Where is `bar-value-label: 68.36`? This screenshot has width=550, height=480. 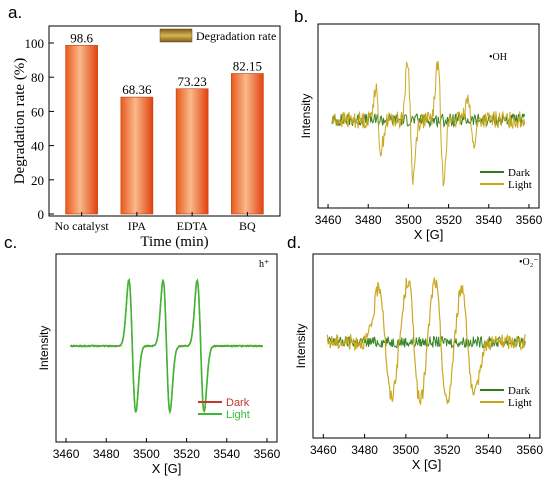 bar-value-label: 68.36 is located at coordinates (137, 89).